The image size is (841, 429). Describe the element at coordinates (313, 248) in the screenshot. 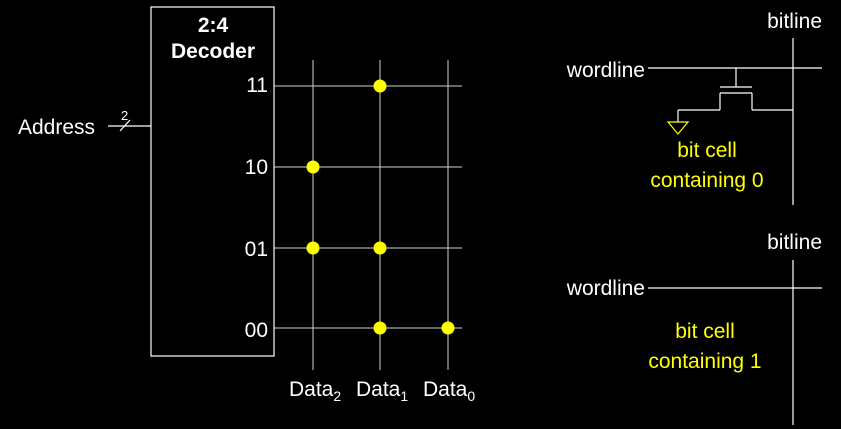

I see `bit-dot-01-data2` at that location.